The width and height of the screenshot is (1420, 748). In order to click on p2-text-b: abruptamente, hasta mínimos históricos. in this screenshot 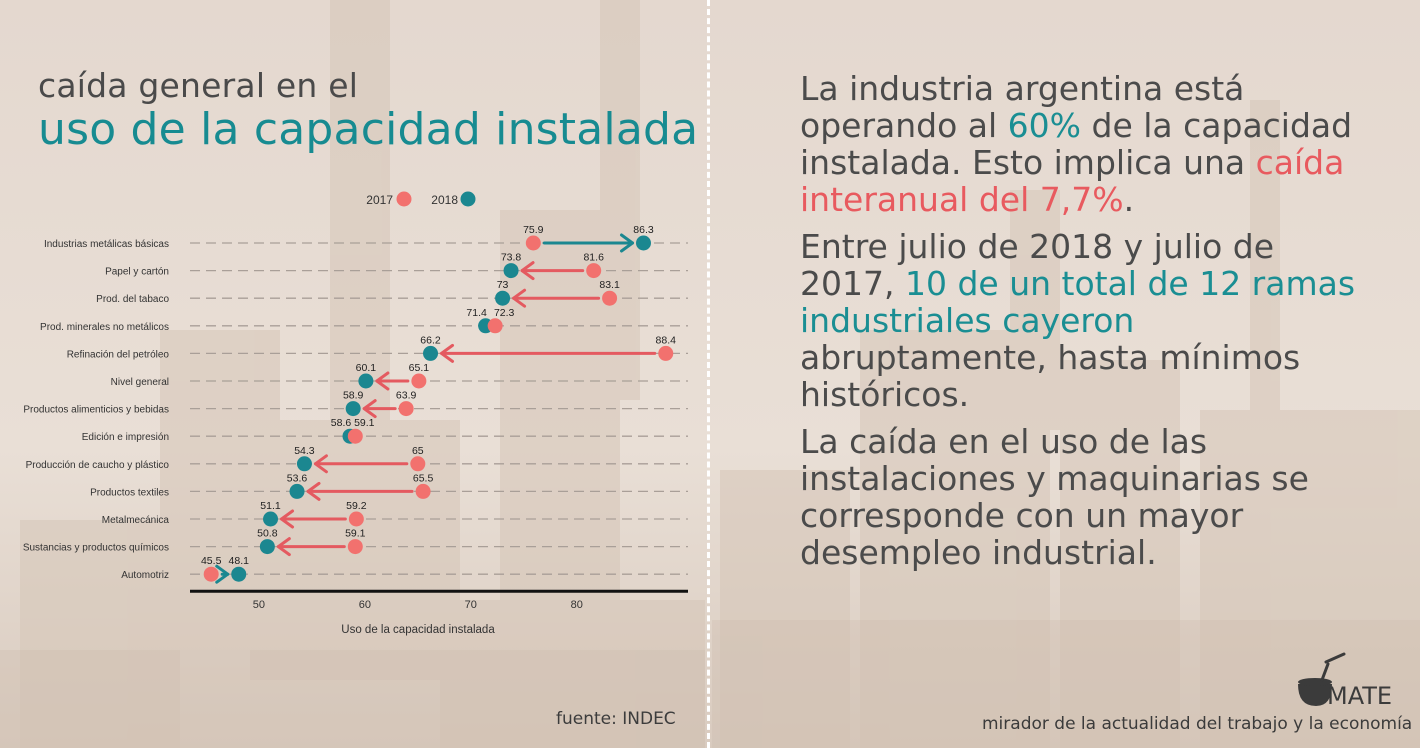, I will do `click(1050, 376)`.